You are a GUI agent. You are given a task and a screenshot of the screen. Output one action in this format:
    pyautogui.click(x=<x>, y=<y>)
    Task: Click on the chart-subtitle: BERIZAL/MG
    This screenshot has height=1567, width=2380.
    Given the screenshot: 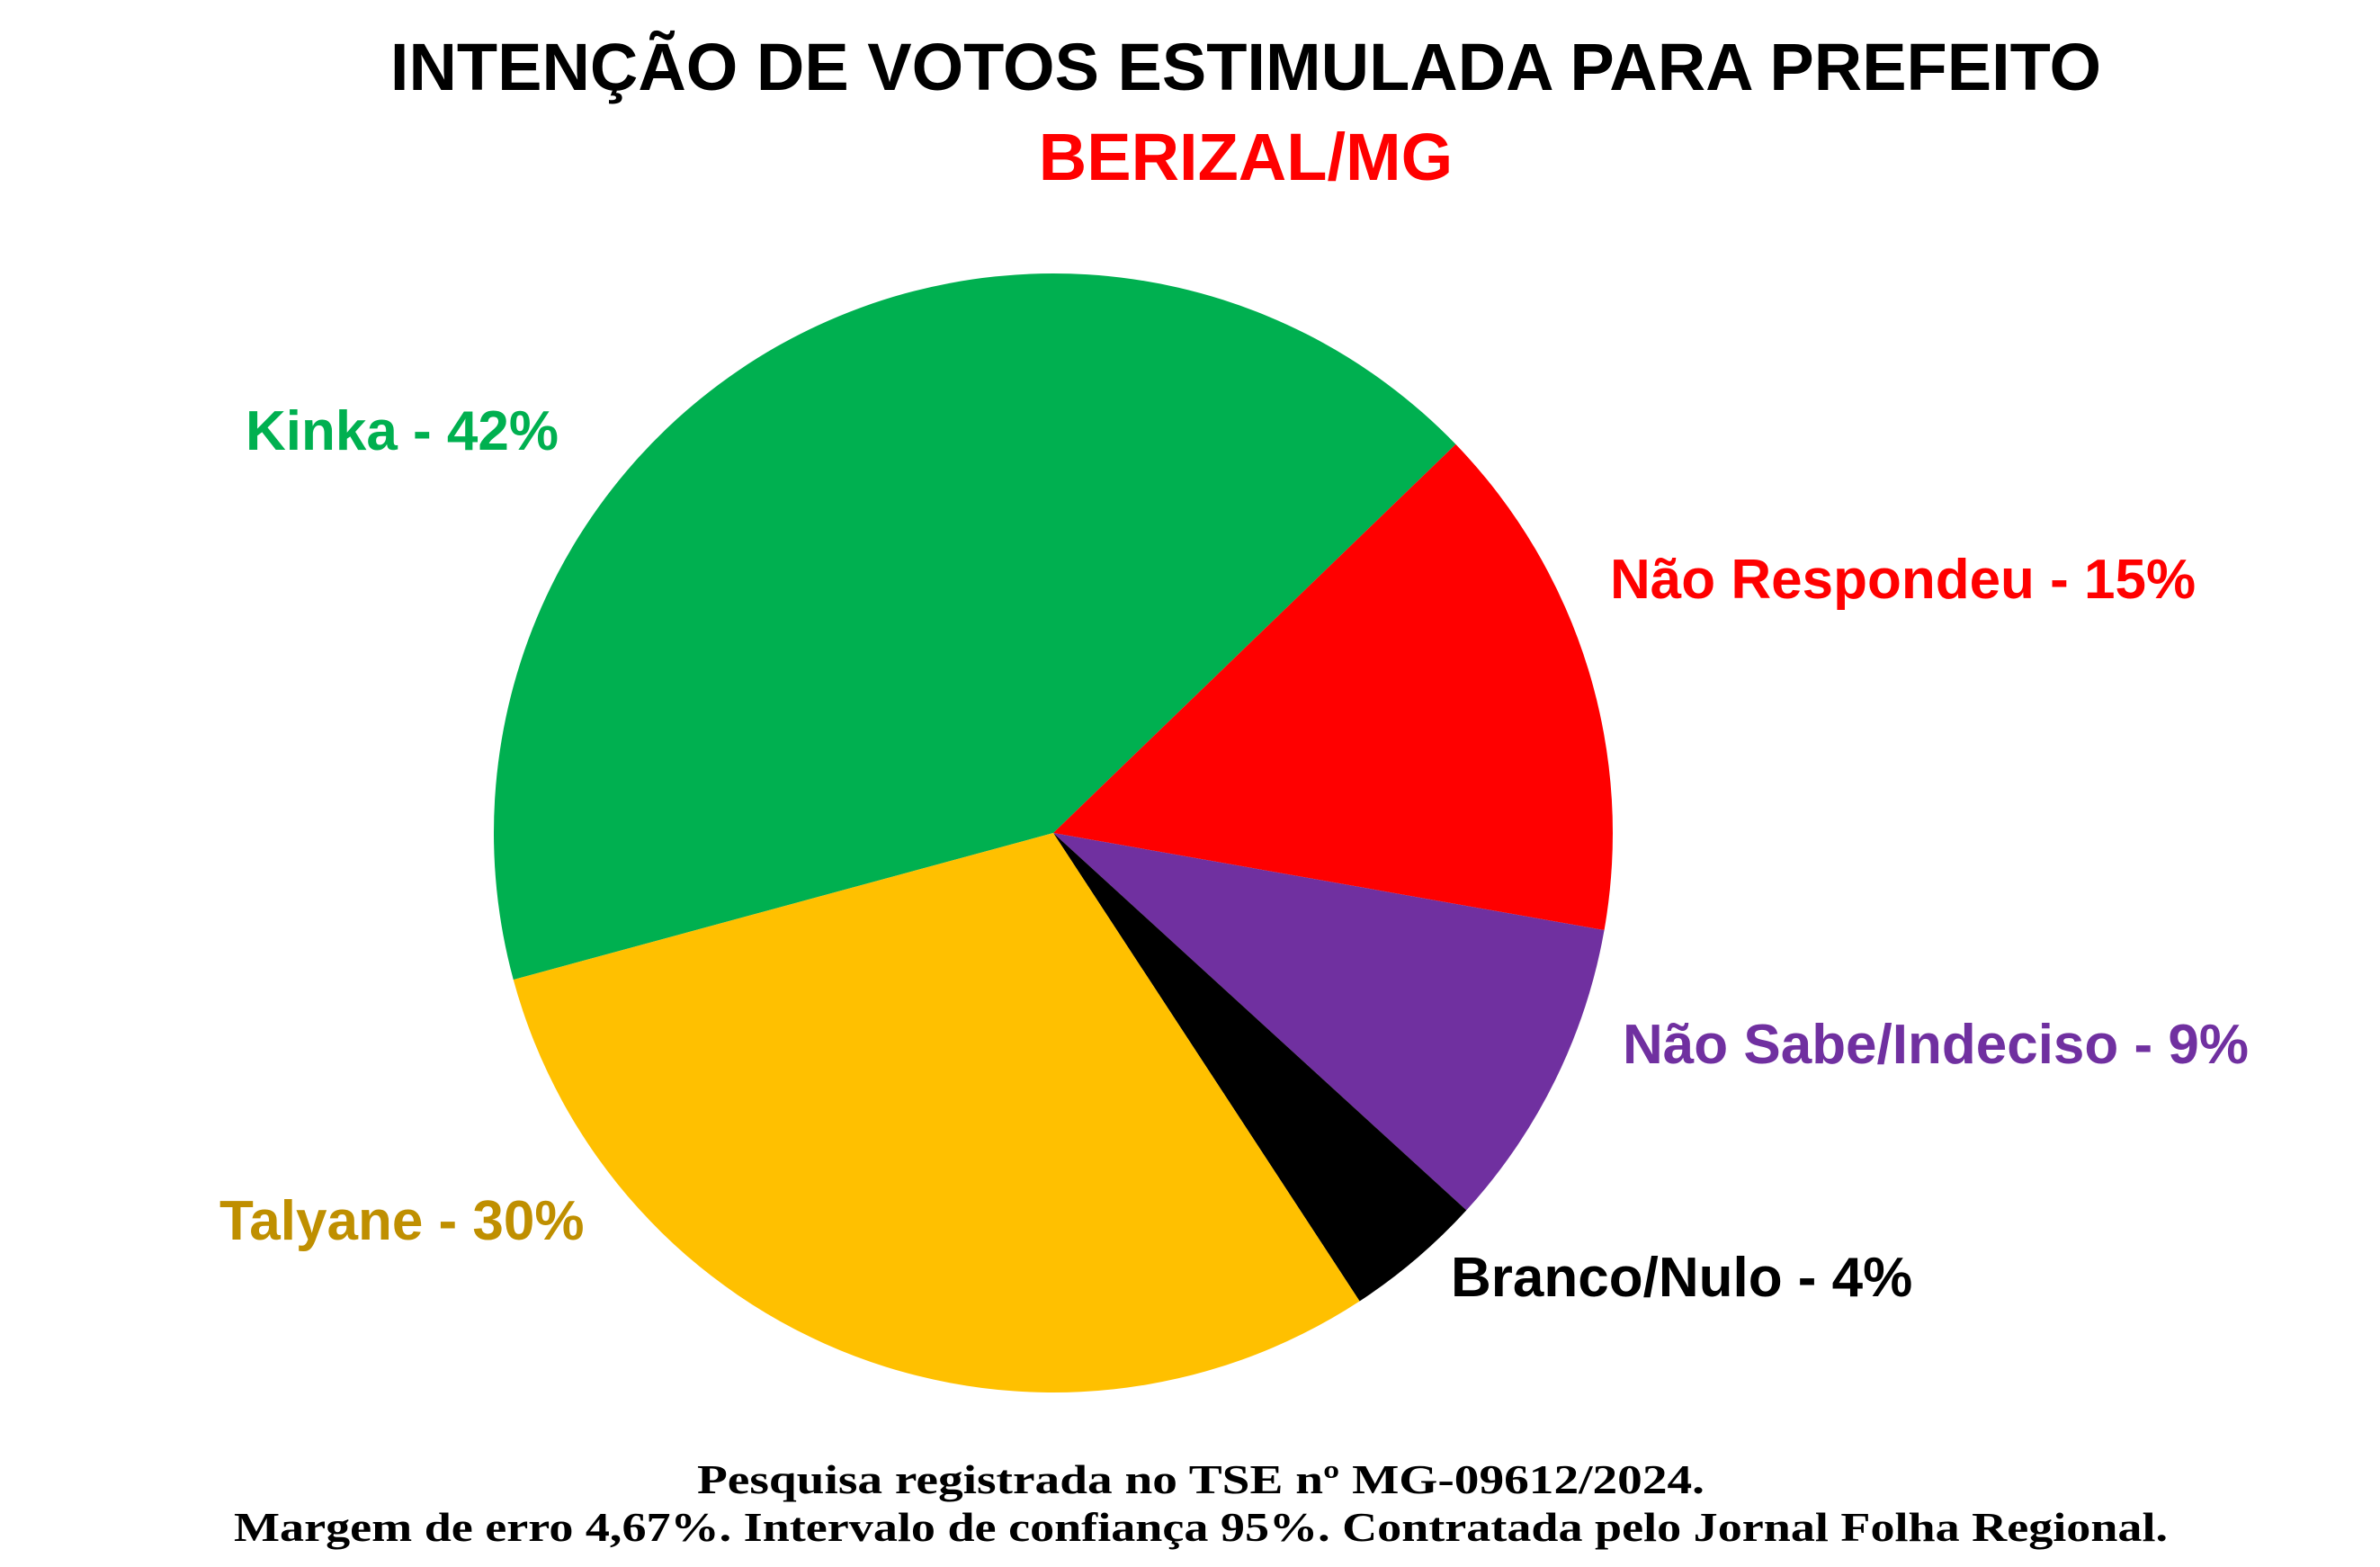 What is the action you would take?
    pyautogui.click(x=1246, y=157)
    